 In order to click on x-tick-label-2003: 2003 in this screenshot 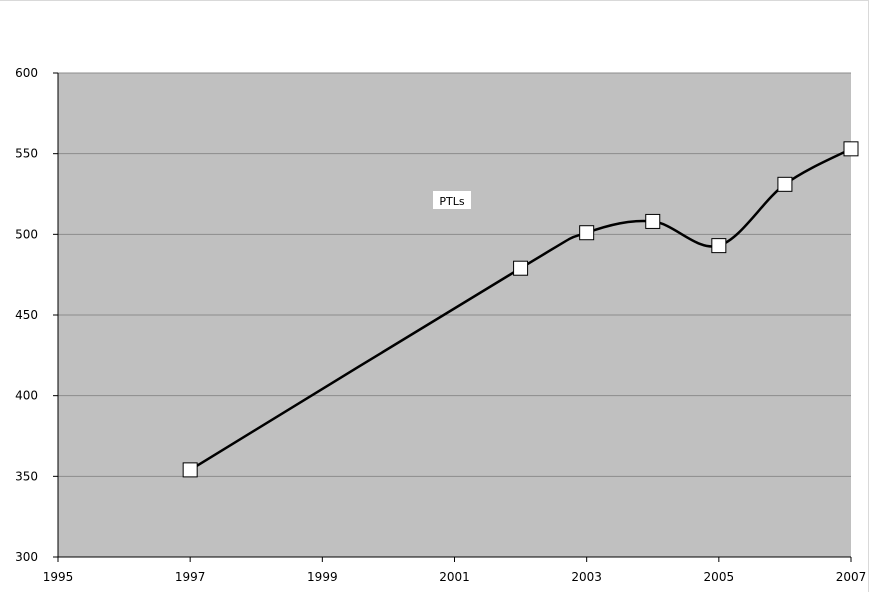, I will do `click(586, 577)`.